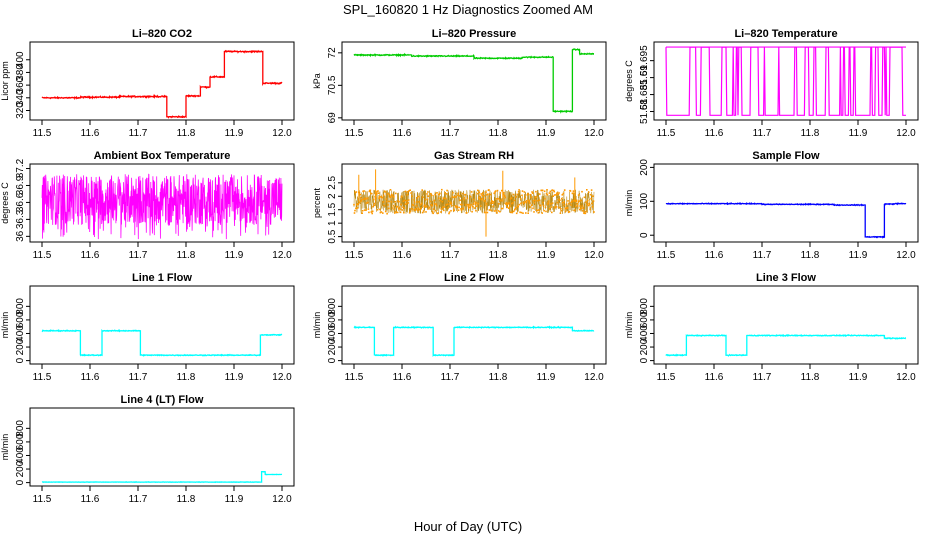 The image size is (936, 540). What do you see at coordinates (332, 306) in the screenshot?
I see `y-tick-label: 800` at bounding box center [332, 306].